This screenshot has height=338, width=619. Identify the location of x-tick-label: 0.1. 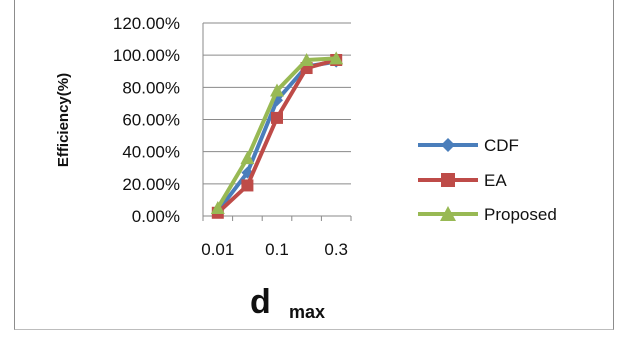
(277, 249).